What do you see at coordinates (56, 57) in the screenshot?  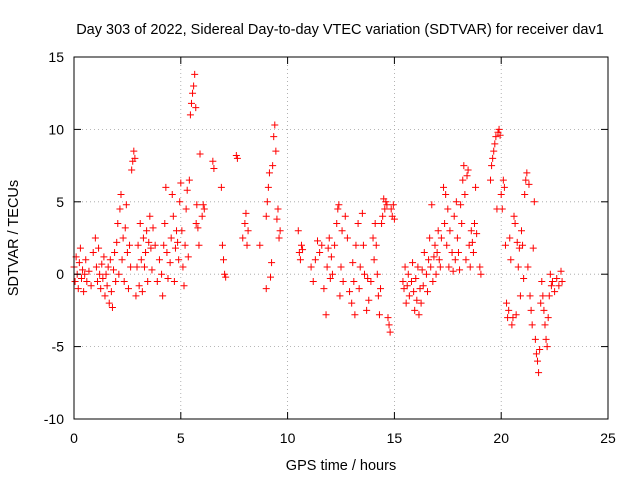 I see `y-tick-label: 15` at bounding box center [56, 57].